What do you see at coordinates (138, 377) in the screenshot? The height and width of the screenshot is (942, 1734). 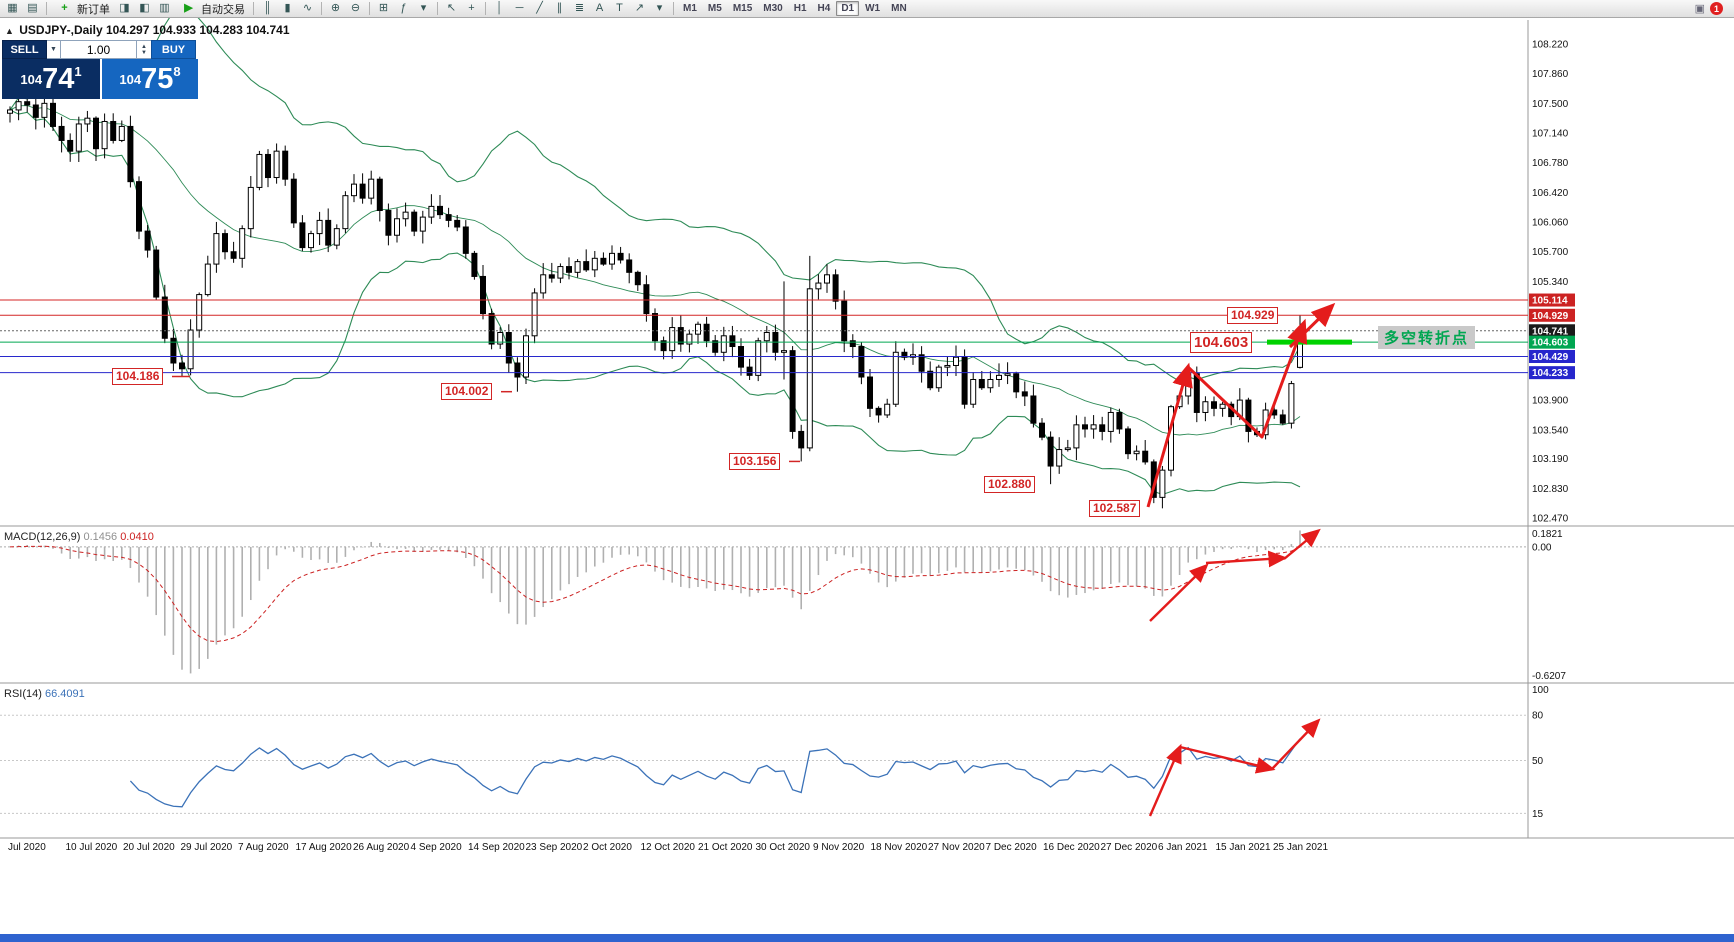 I see `price-annotation: 104.186` at bounding box center [138, 377].